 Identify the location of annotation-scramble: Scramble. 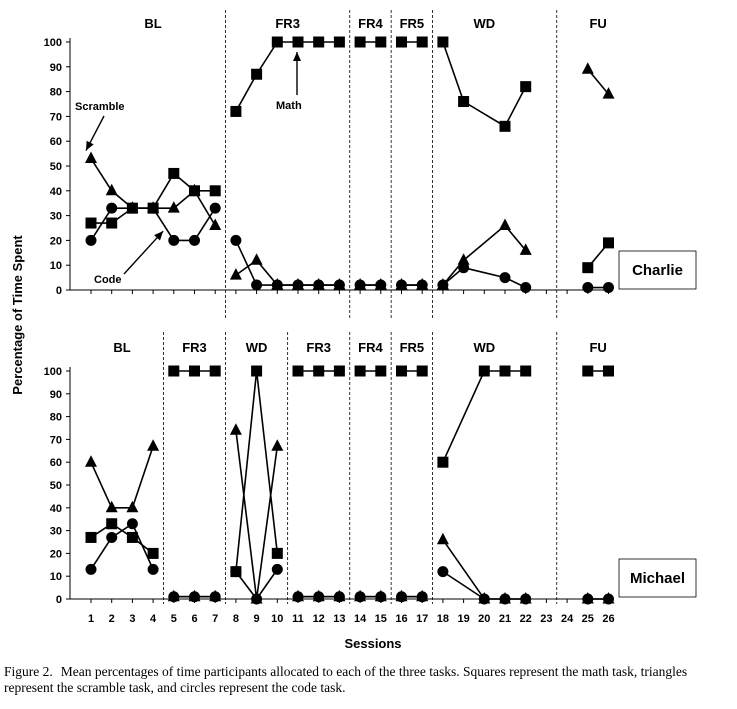
(100, 107).